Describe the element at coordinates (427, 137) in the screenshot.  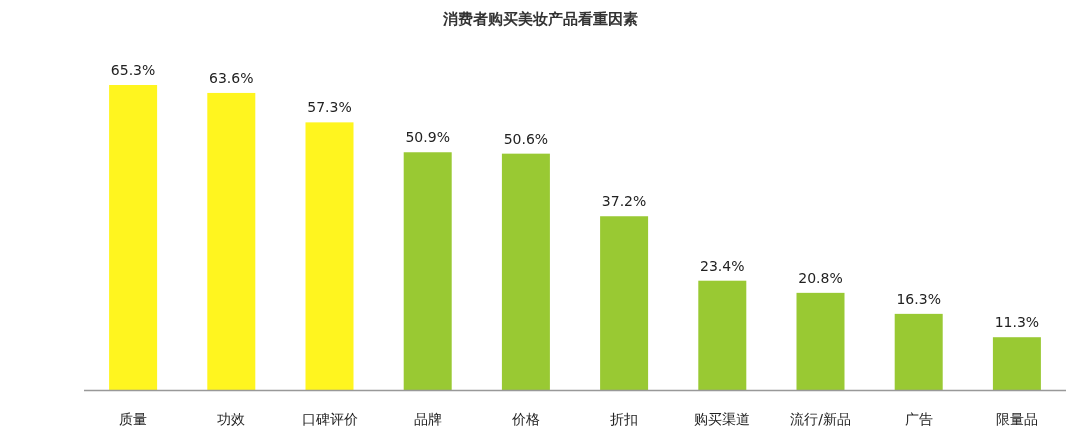
I see `data-label: 50.9%` at that location.